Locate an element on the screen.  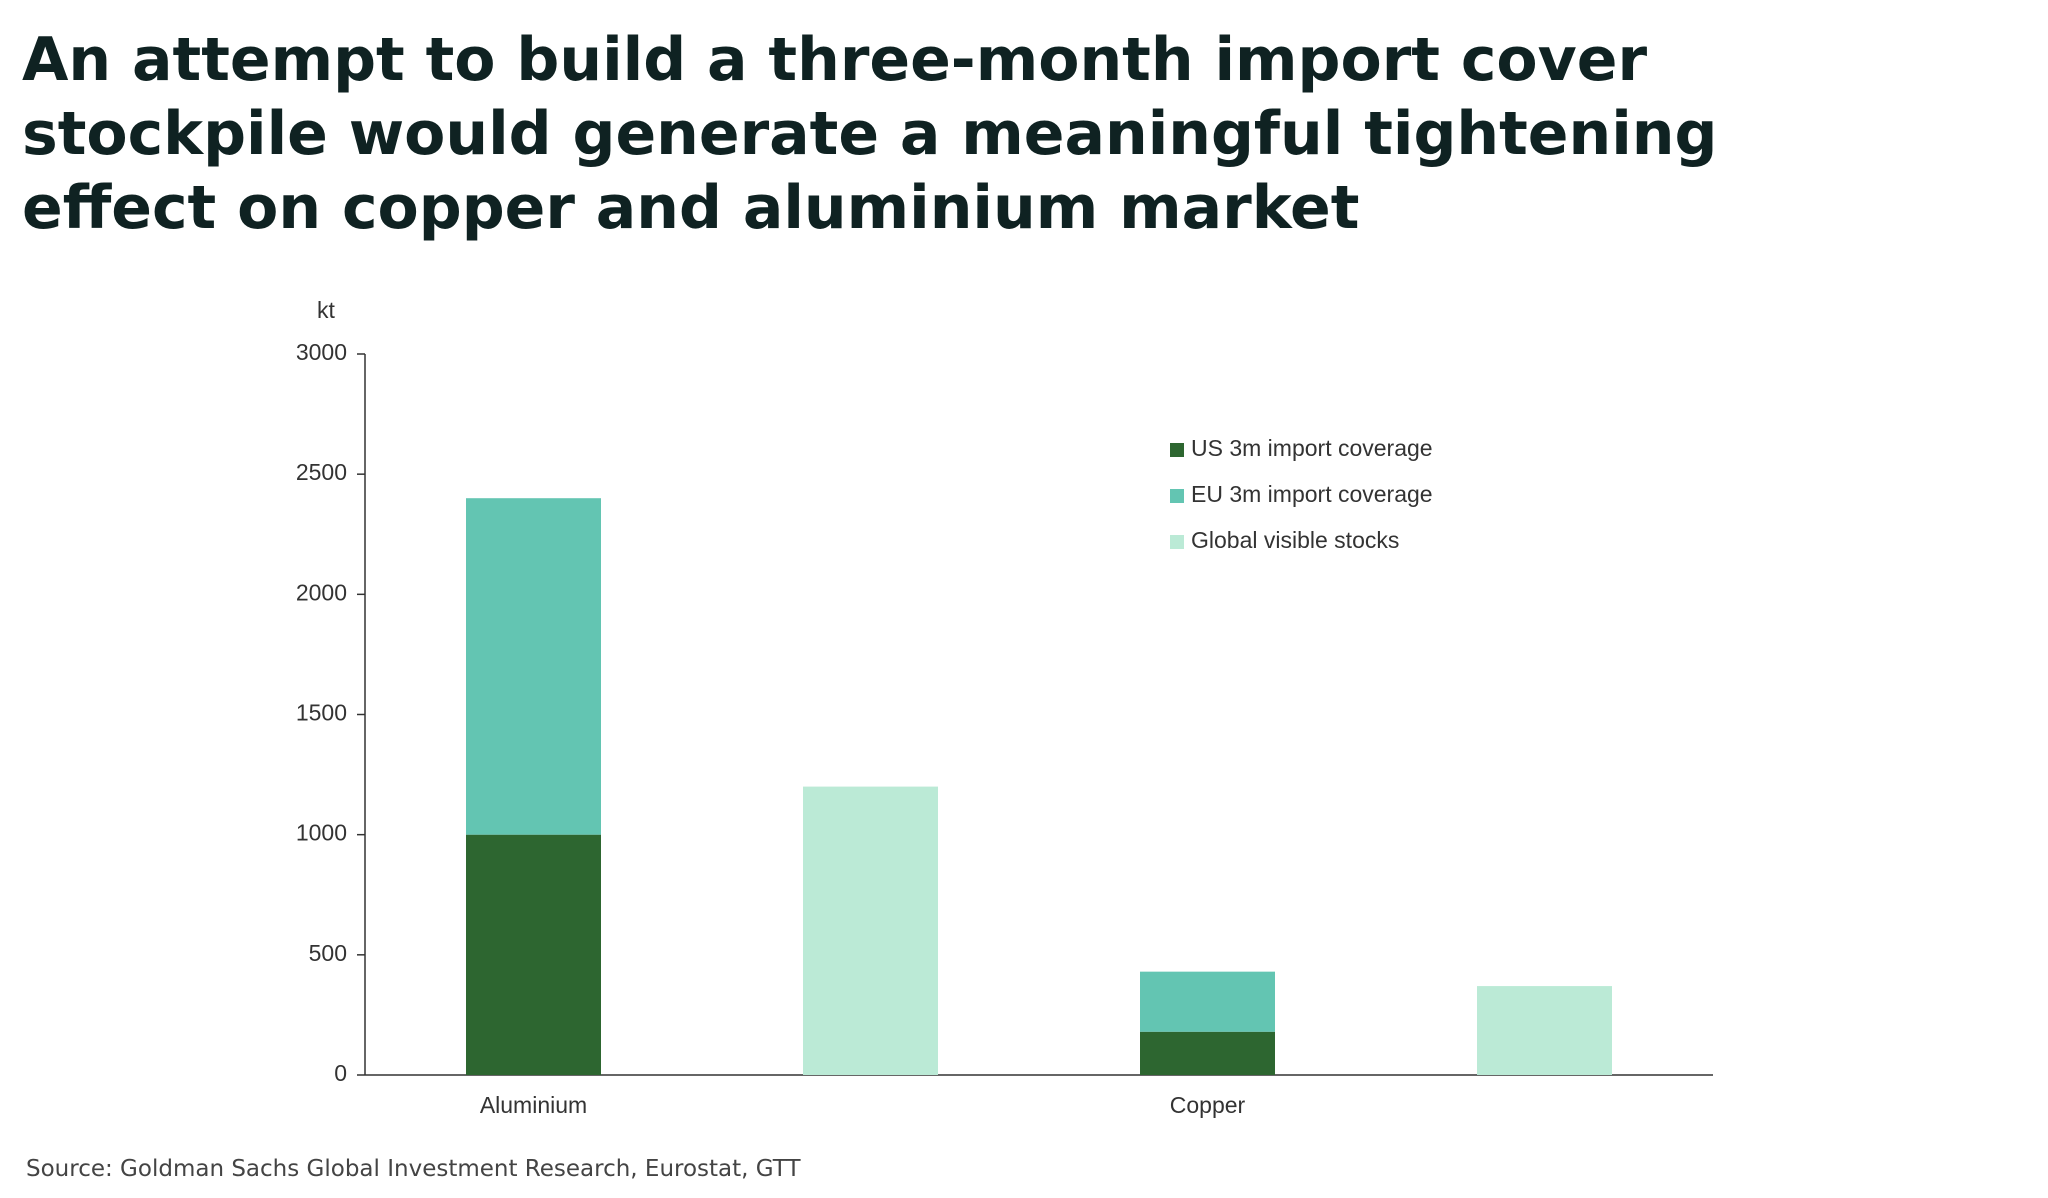
y-tick-label: 2500 is located at coordinates (321, 472).